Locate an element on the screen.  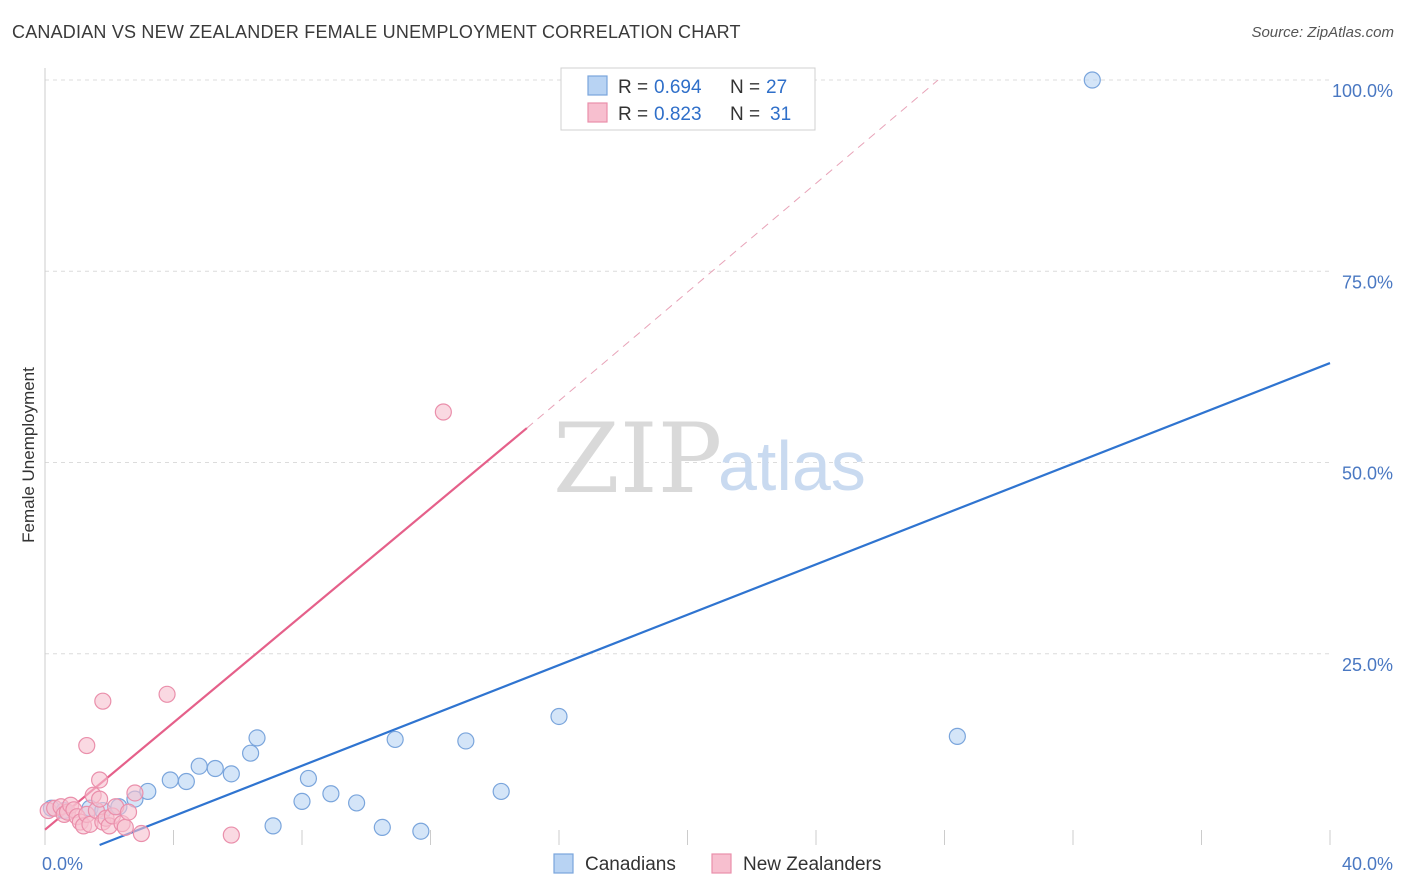
series-legend-label-new-zealanders: New Zealanders is located at coordinates (812, 864).